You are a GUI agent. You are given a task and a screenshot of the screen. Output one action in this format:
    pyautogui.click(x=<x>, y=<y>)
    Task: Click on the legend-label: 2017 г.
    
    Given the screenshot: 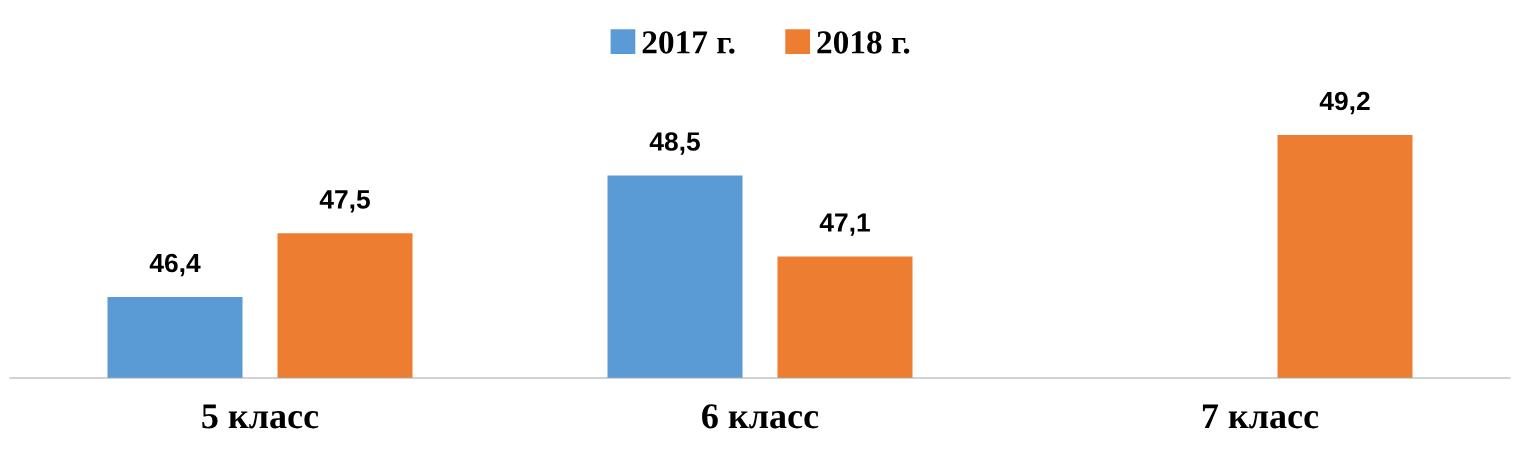 What is the action you would take?
    pyautogui.click(x=688, y=42)
    